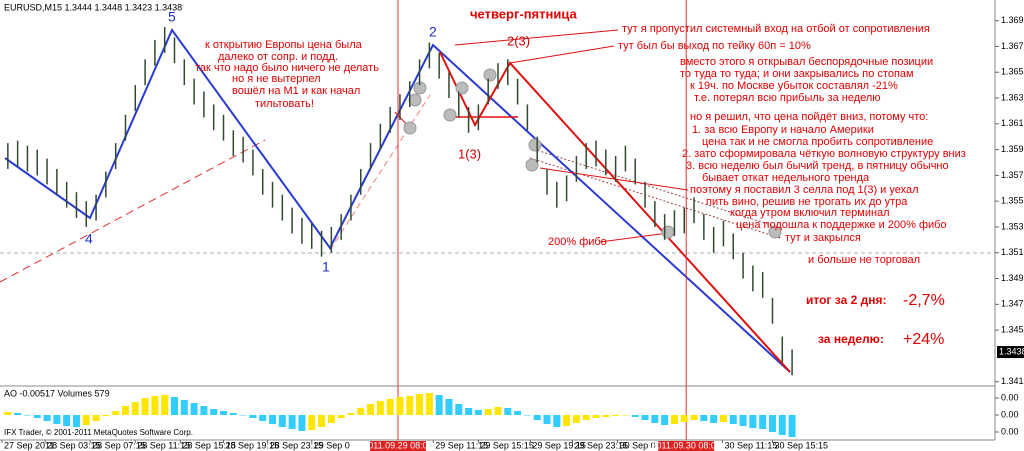 Image resolution: width=1024 pixels, height=451 pixels. I want to click on result-value: -2,7%, so click(924, 300).